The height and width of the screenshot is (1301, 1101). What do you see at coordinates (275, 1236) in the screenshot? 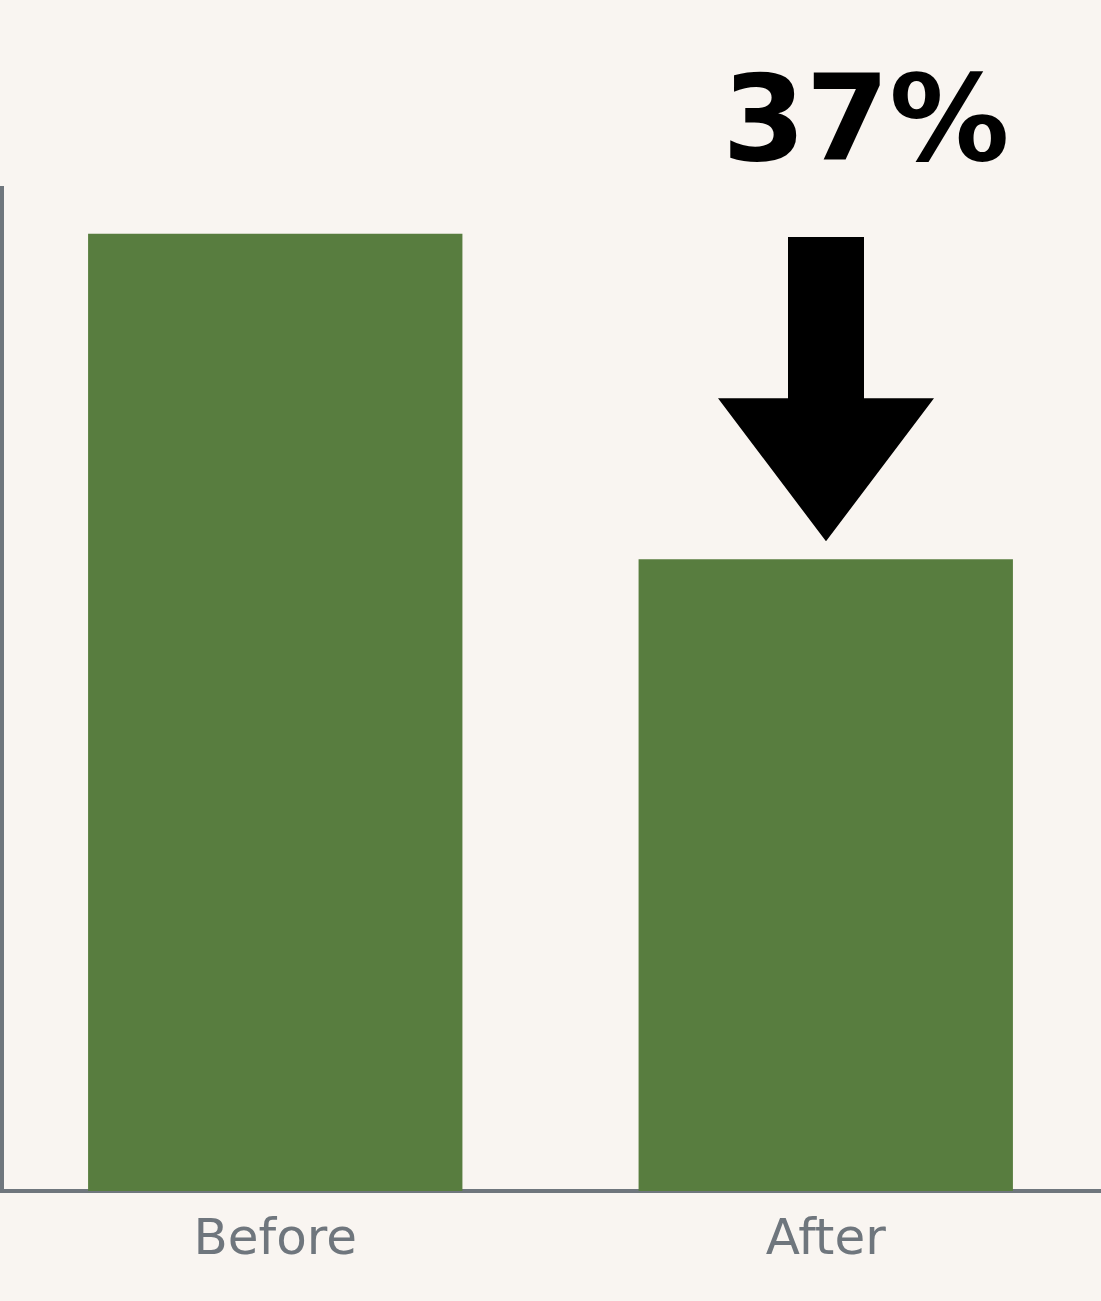
I see `x-tick-label: Before` at bounding box center [275, 1236].